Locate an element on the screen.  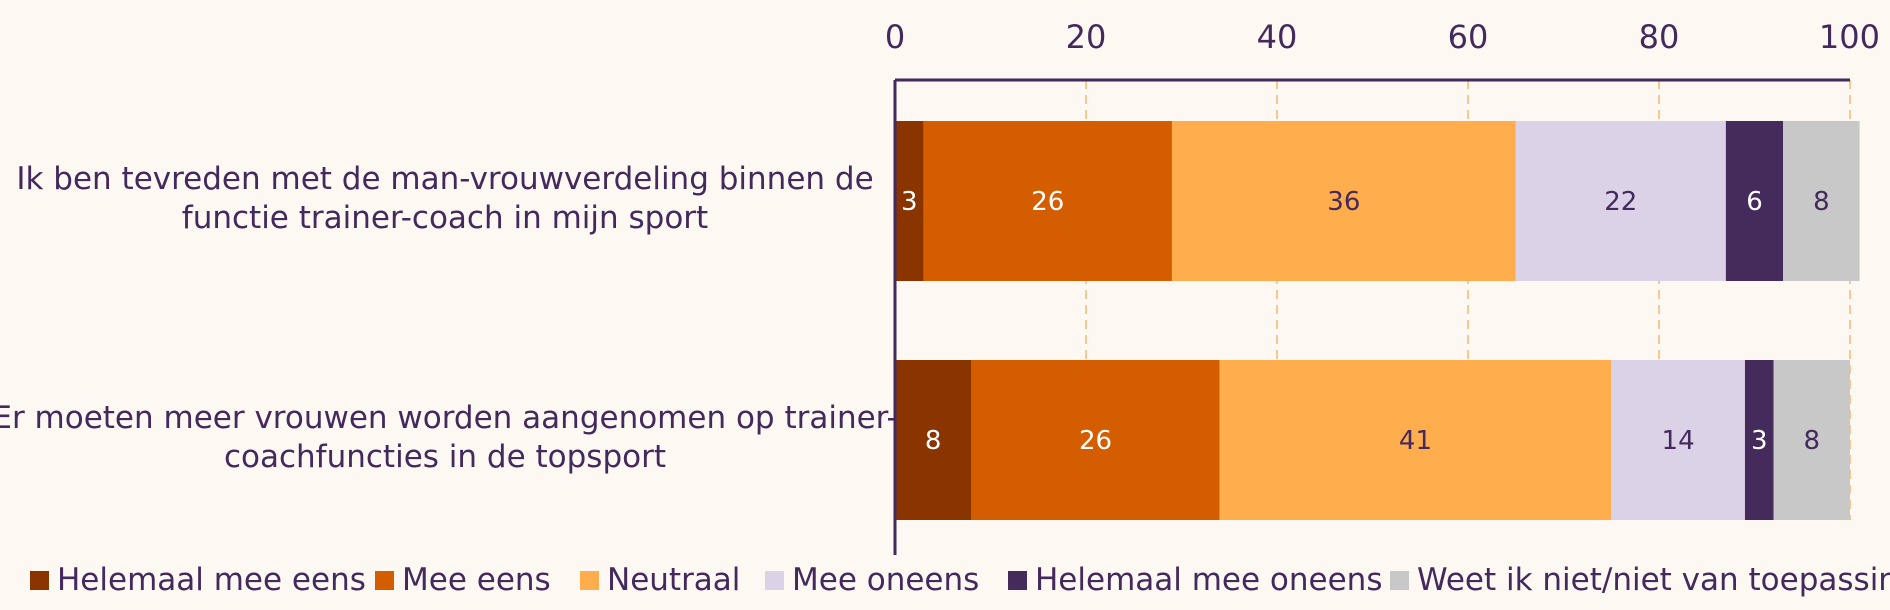
data-label: 36 is located at coordinates (1343, 202).